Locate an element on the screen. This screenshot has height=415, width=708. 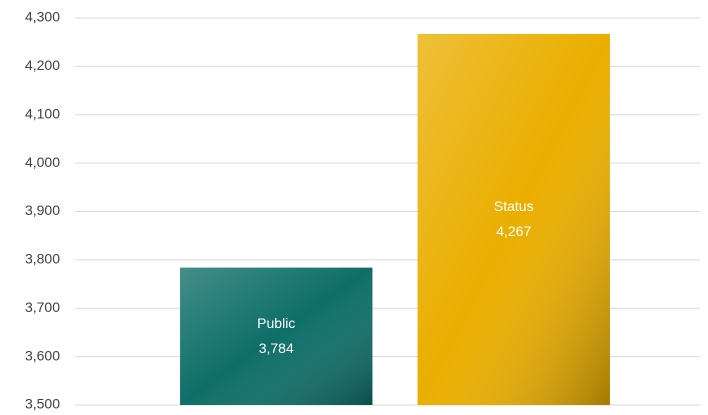
y-tick-label: 4,300 is located at coordinates (42, 17).